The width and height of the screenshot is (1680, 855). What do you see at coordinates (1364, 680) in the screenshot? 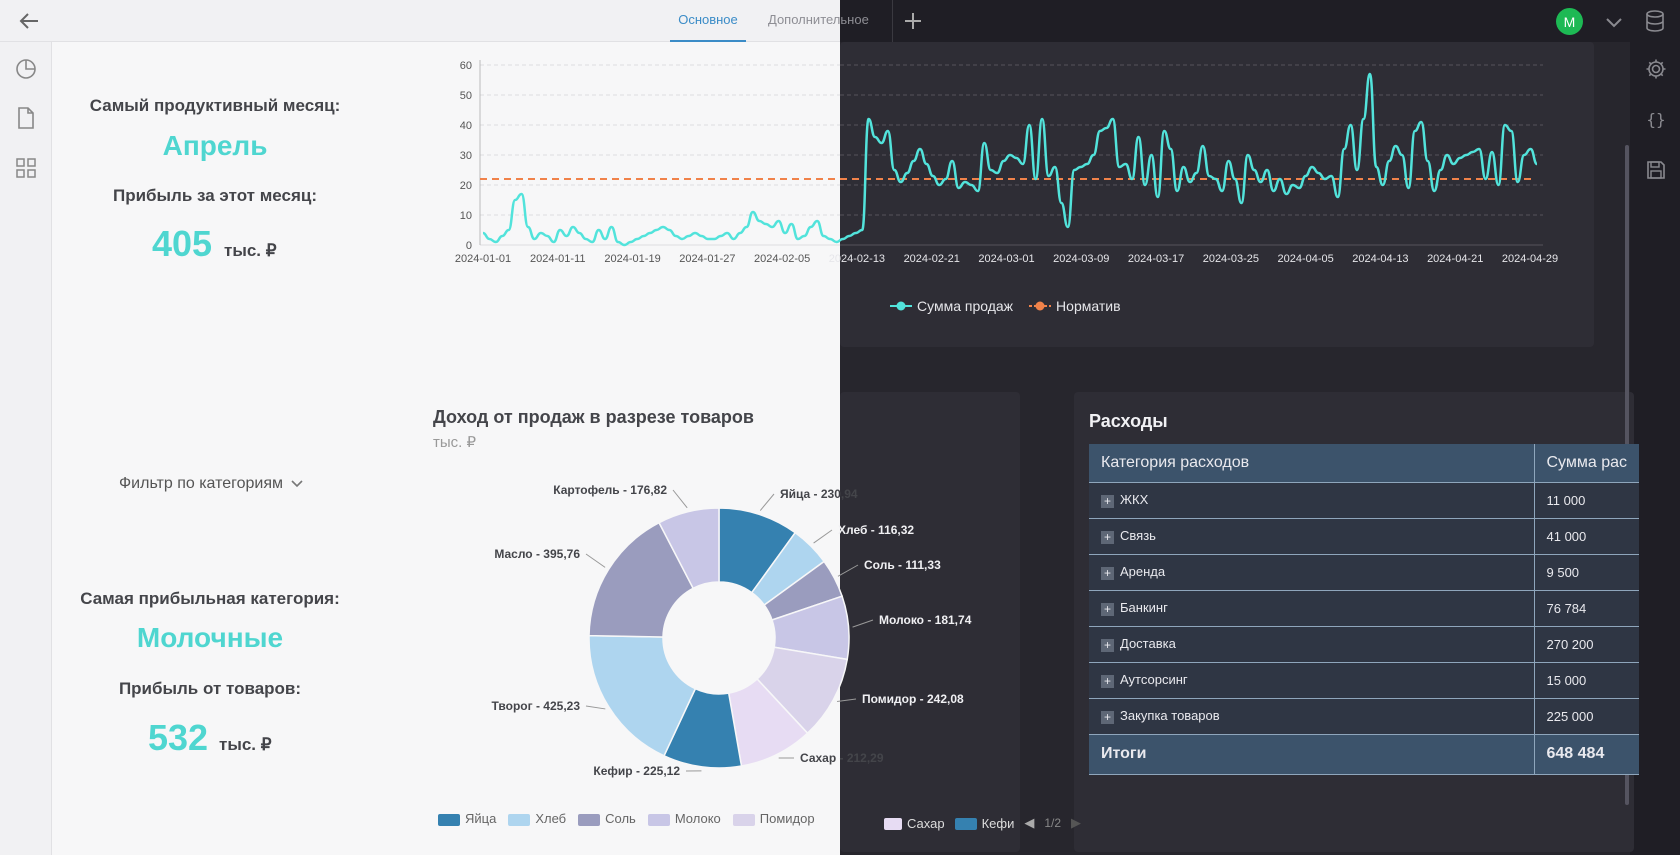
I see `table-row: + Аутсорсинг 15 000` at bounding box center [1364, 680].